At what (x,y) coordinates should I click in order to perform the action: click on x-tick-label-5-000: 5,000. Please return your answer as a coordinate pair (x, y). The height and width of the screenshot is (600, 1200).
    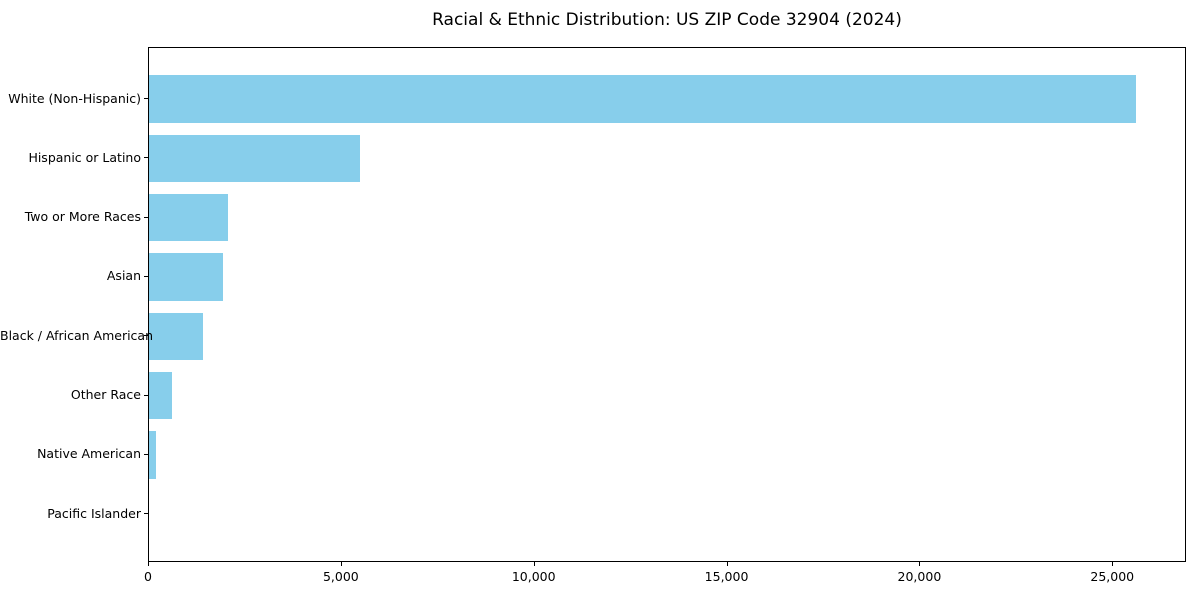
    Looking at the image, I should click on (340, 576).